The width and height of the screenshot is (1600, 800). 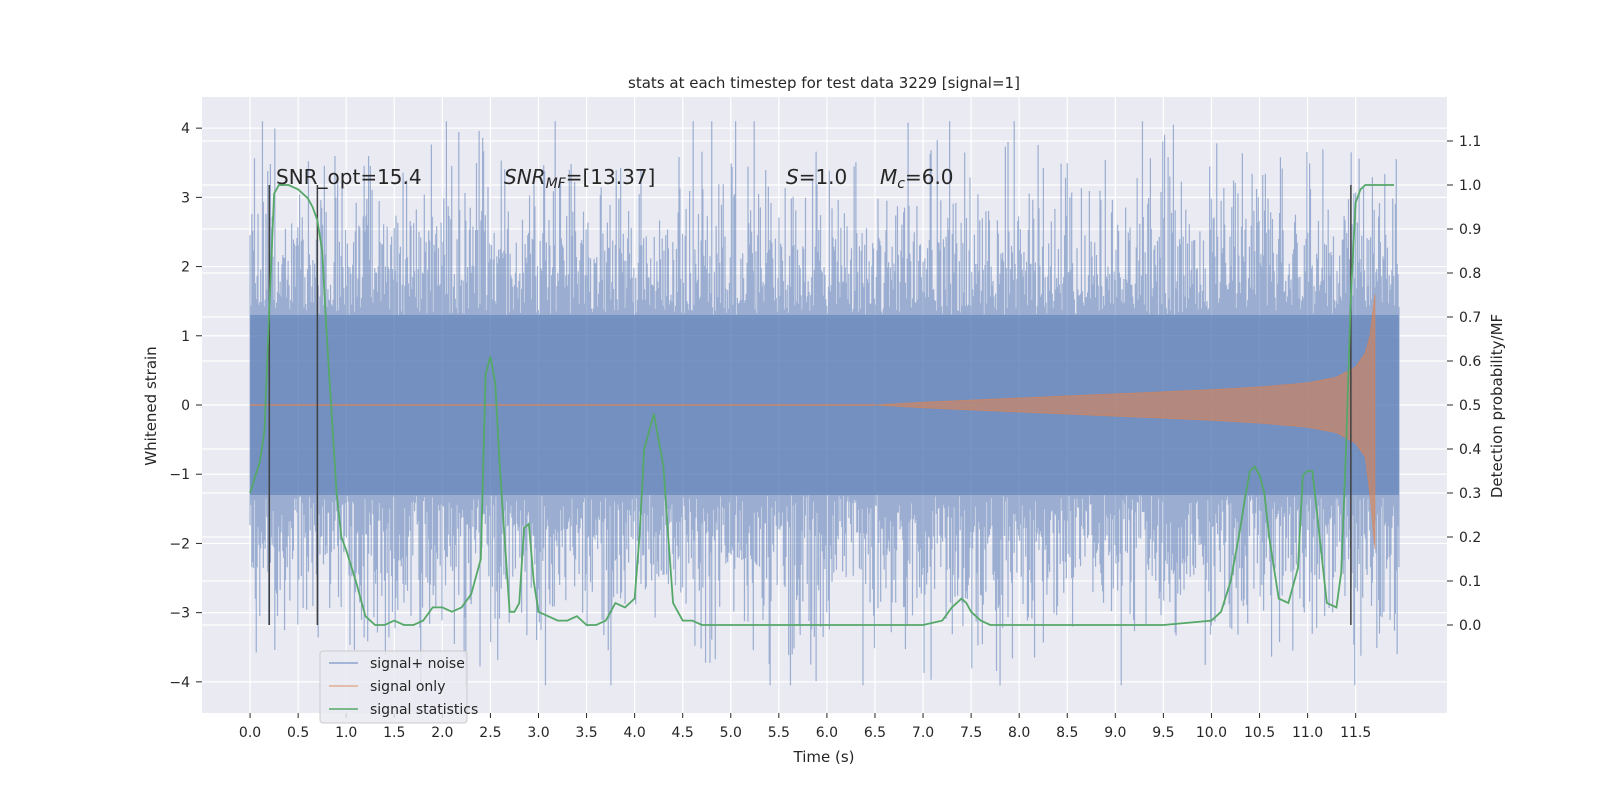 What do you see at coordinates (1470, 274) in the screenshot?
I see `y-right-tick-label: 0.8` at bounding box center [1470, 274].